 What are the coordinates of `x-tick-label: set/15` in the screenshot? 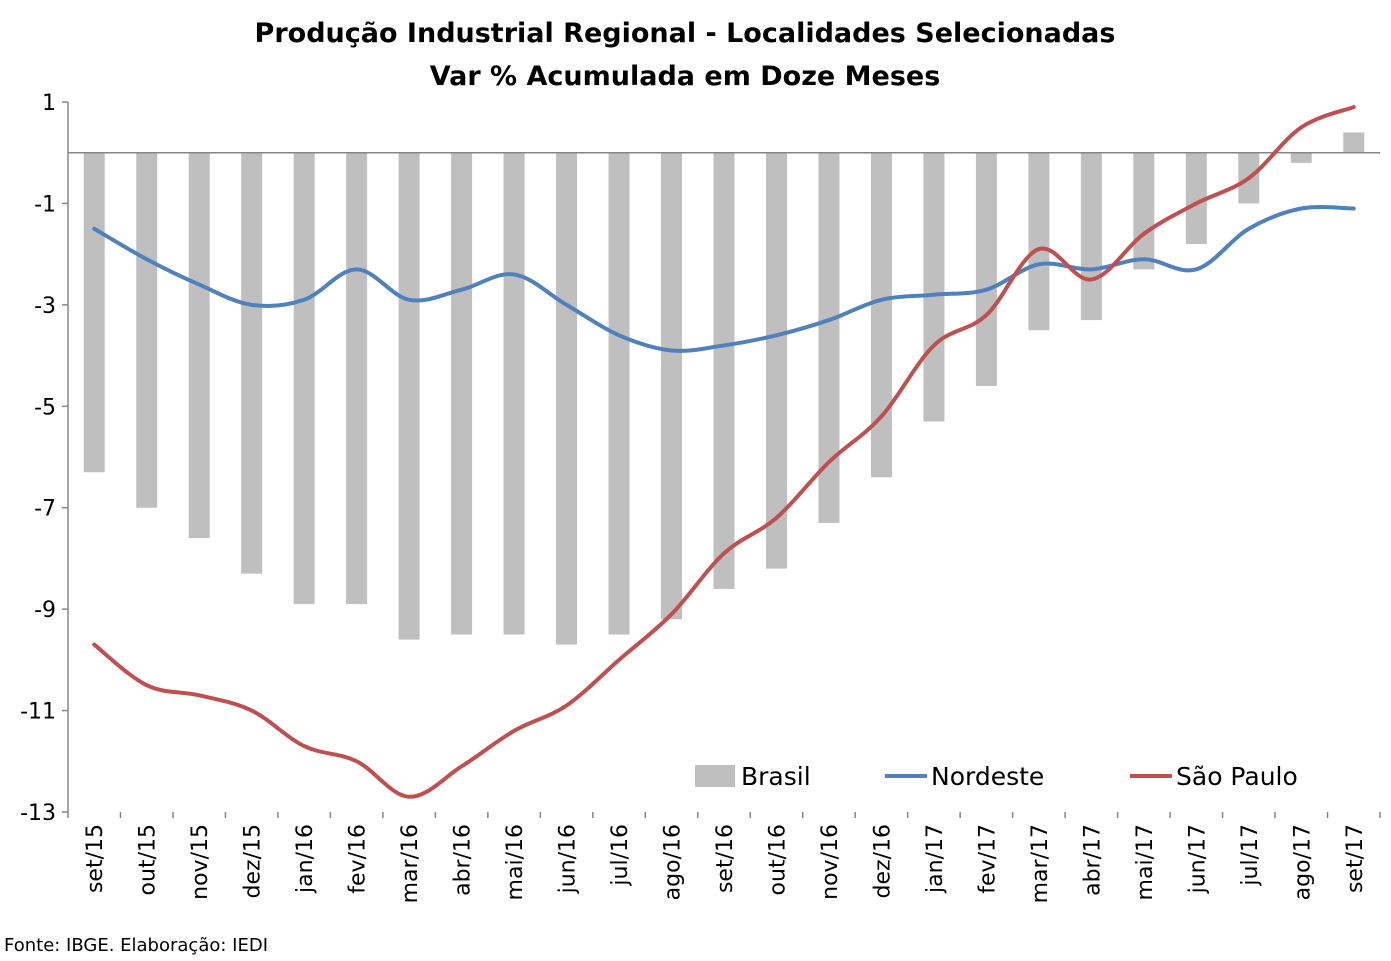 It's located at (95, 858).